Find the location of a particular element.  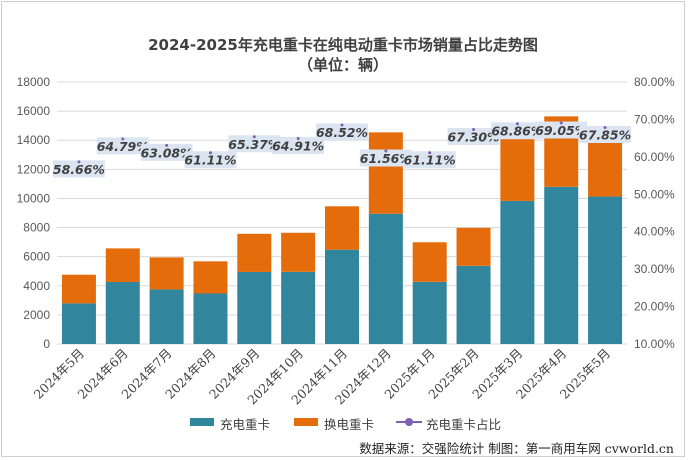

chart-title: 2024-2025年充电重卡在纯电动重卡市场销量占比走势图 is located at coordinates (343, 45).